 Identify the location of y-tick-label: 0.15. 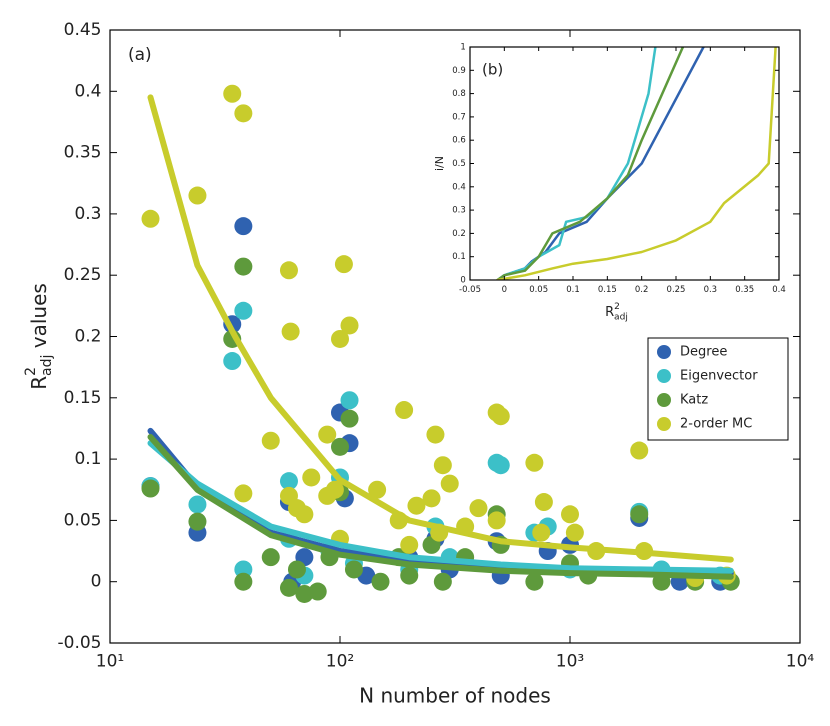
(83, 398).